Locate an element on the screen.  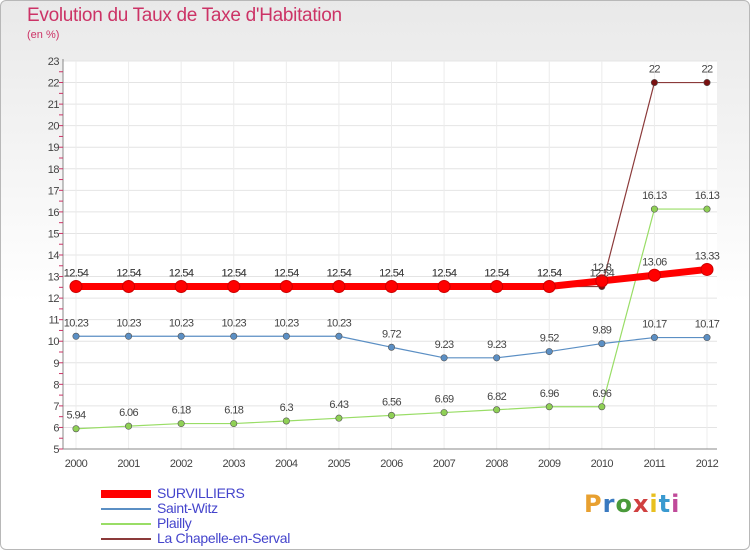
data-label-survilliers: 12.8 is located at coordinates (601, 268).